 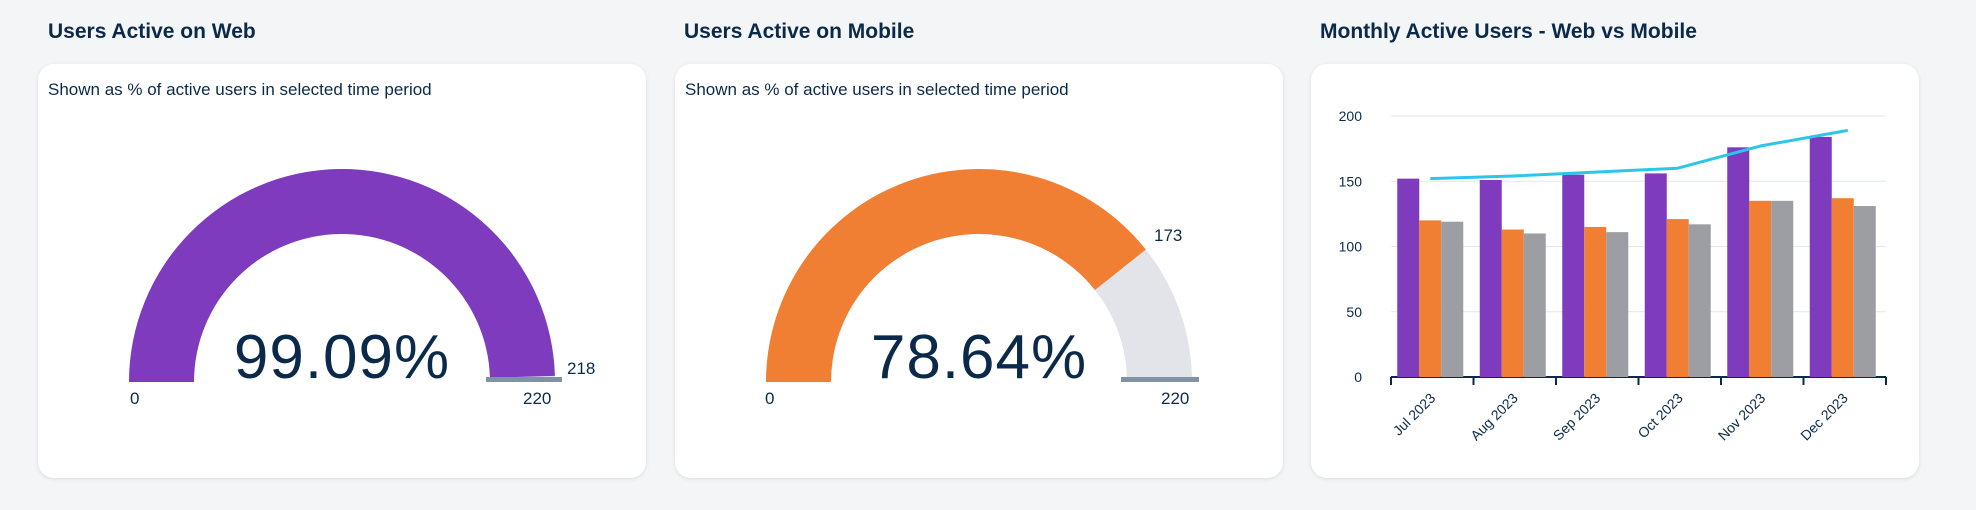 What do you see at coordinates (1160, 379) in the screenshot?
I see `mobile-gauge-baseline-marker` at bounding box center [1160, 379].